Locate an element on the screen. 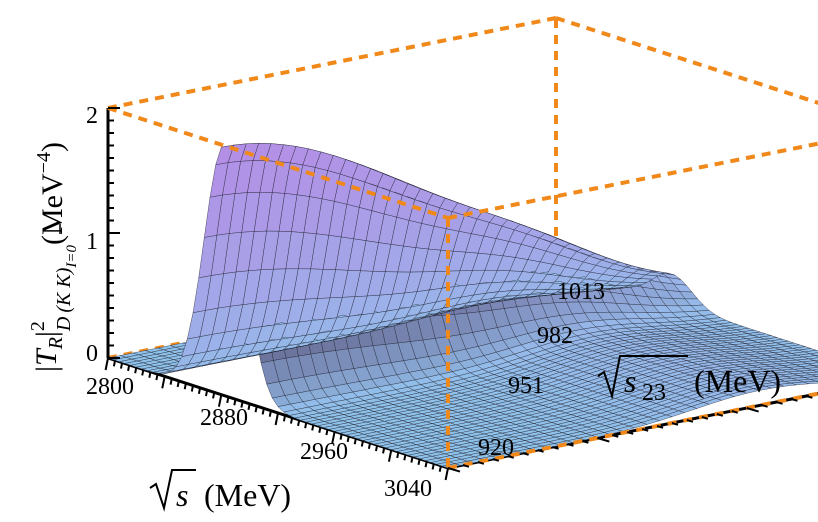 The image size is (818, 522). y-tick-label-1013: 1013 is located at coordinates (581, 292).